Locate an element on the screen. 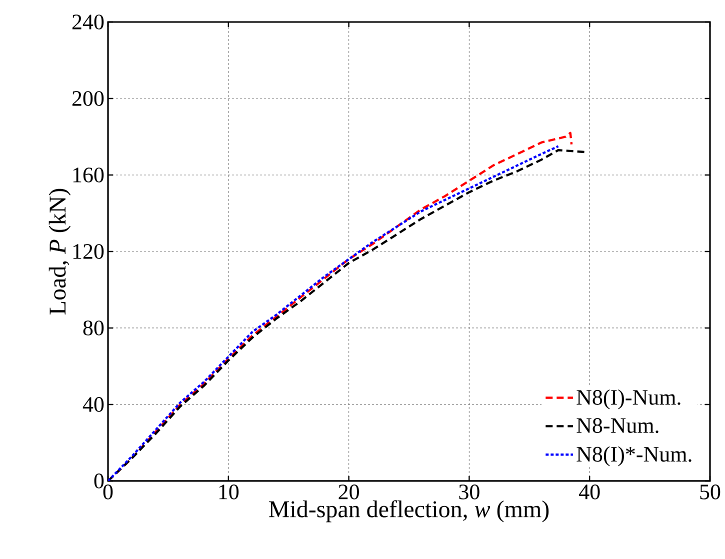 Image resolution: width=725 pixels, height=559 pixels. legend-label: N8(I)-Num. is located at coordinates (628, 399).